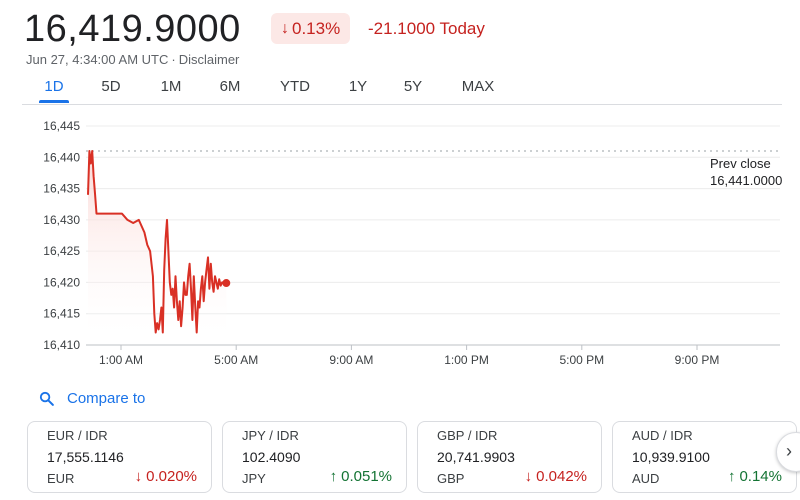 The width and height of the screenshot is (800, 500). What do you see at coordinates (789, 451) in the screenshot?
I see `chevron-right-icon: ›` at bounding box center [789, 451].